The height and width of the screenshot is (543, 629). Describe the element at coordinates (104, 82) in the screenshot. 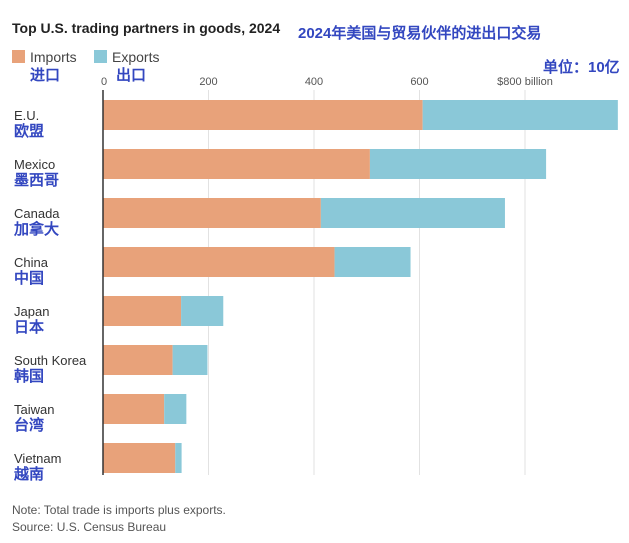

I see `x-tick-label: 0` at that location.